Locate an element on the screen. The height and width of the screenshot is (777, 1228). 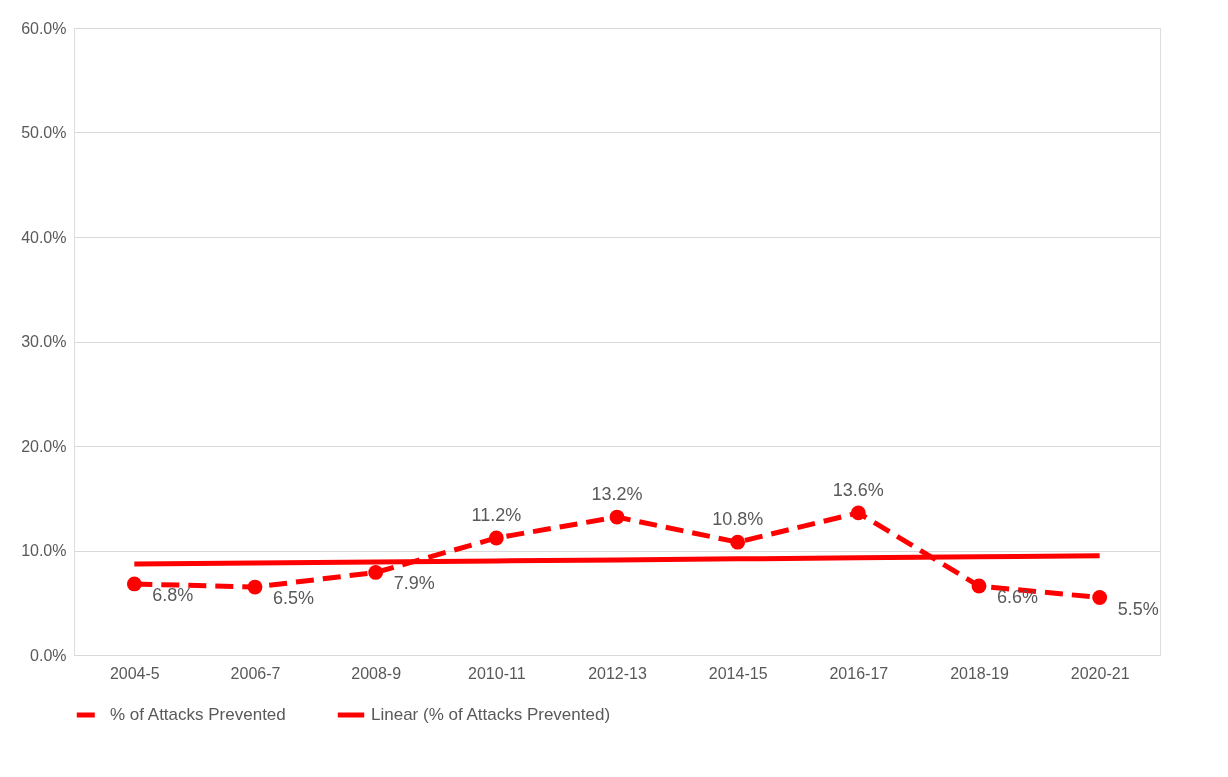
x-tick-label: 2014-15 is located at coordinates (738, 673).